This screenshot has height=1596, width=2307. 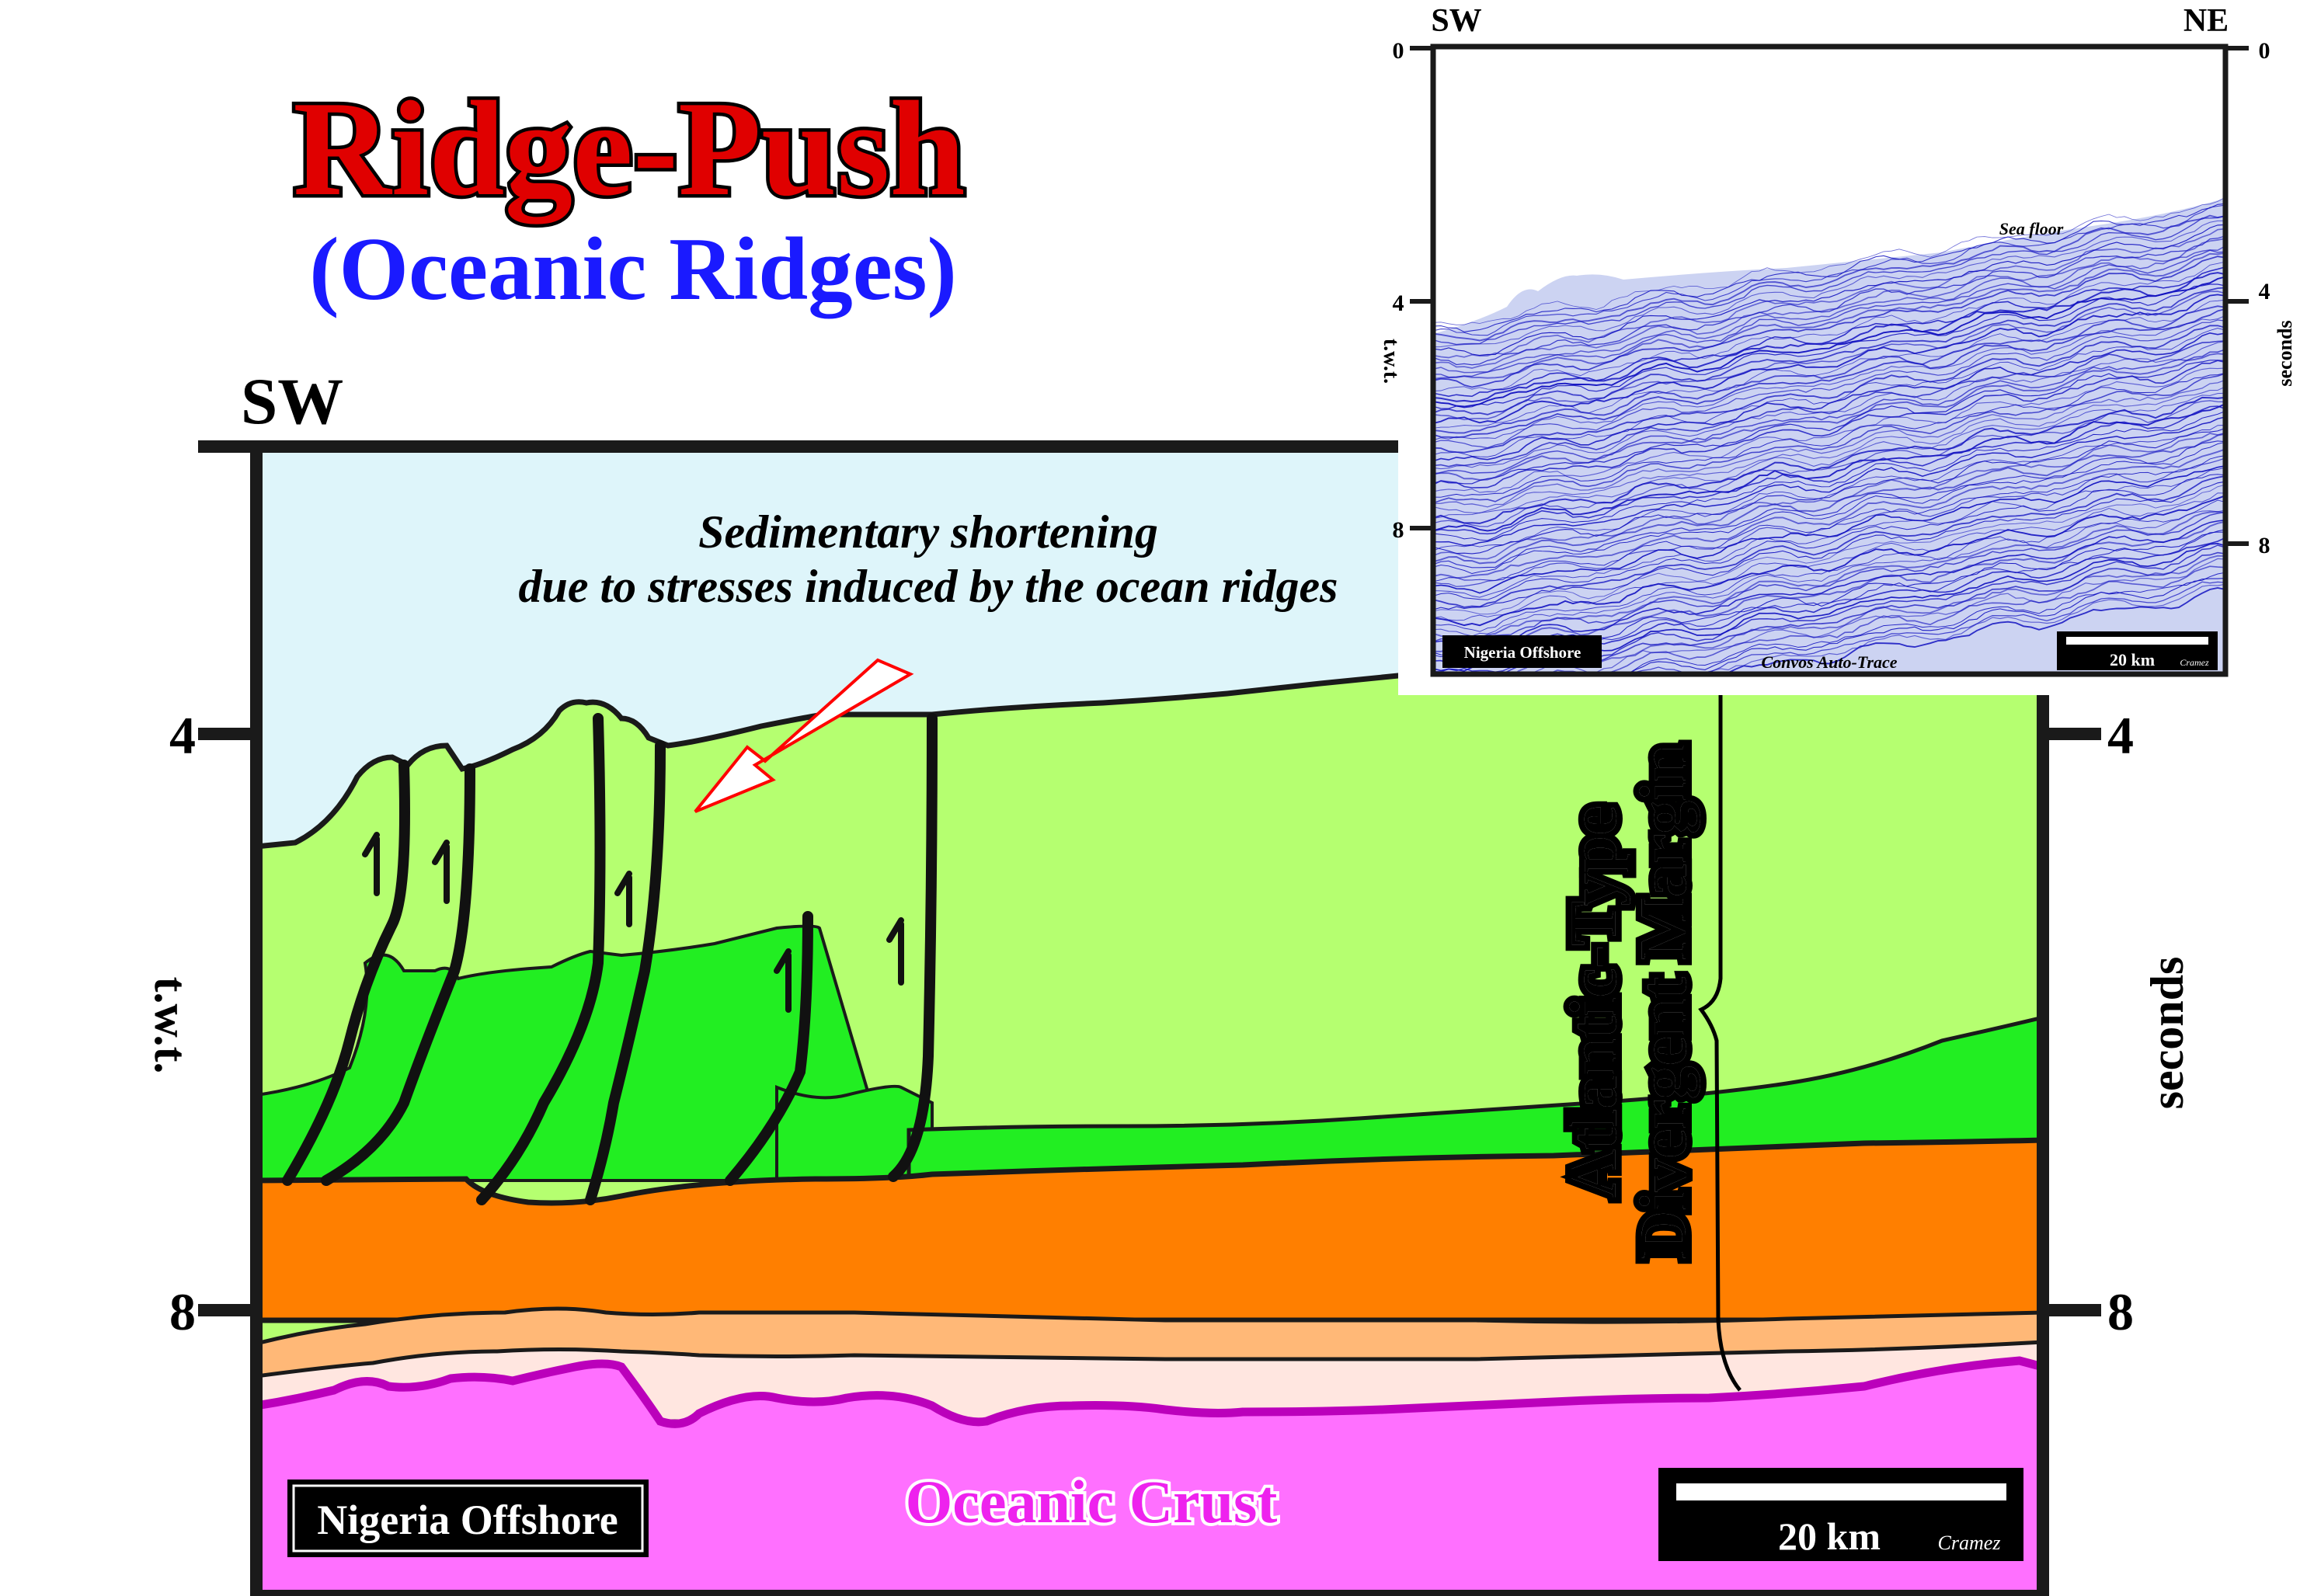 What do you see at coordinates (1663, 1002) in the screenshot?
I see `margin-label-line-2-fg: Divergent Margin` at bounding box center [1663, 1002].